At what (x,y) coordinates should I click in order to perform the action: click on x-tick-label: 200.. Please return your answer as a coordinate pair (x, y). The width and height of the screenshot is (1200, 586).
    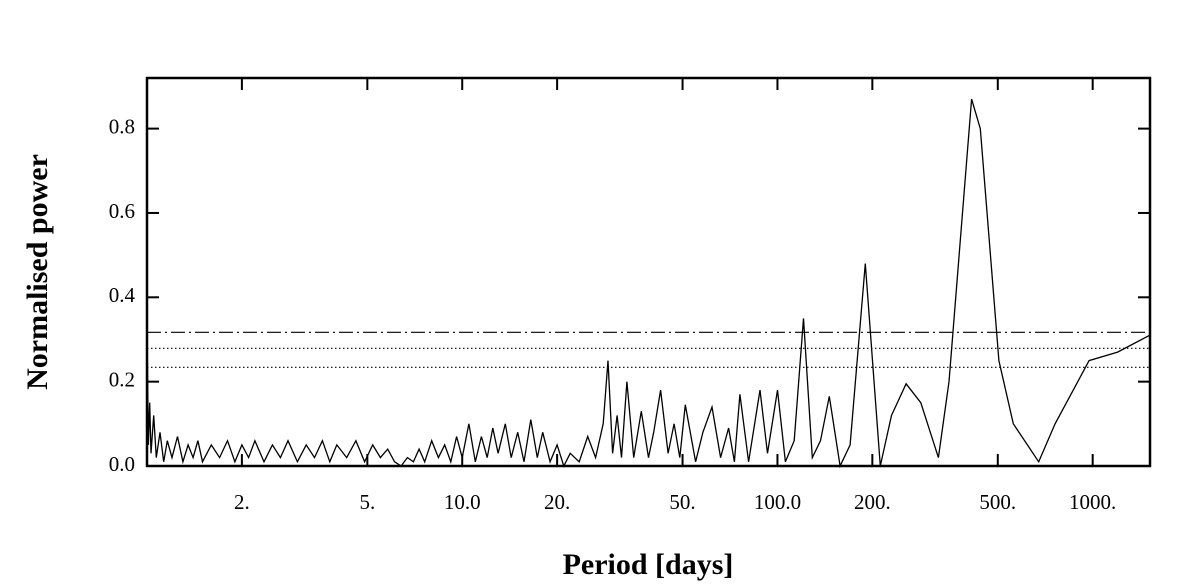
    Looking at the image, I should click on (872, 502).